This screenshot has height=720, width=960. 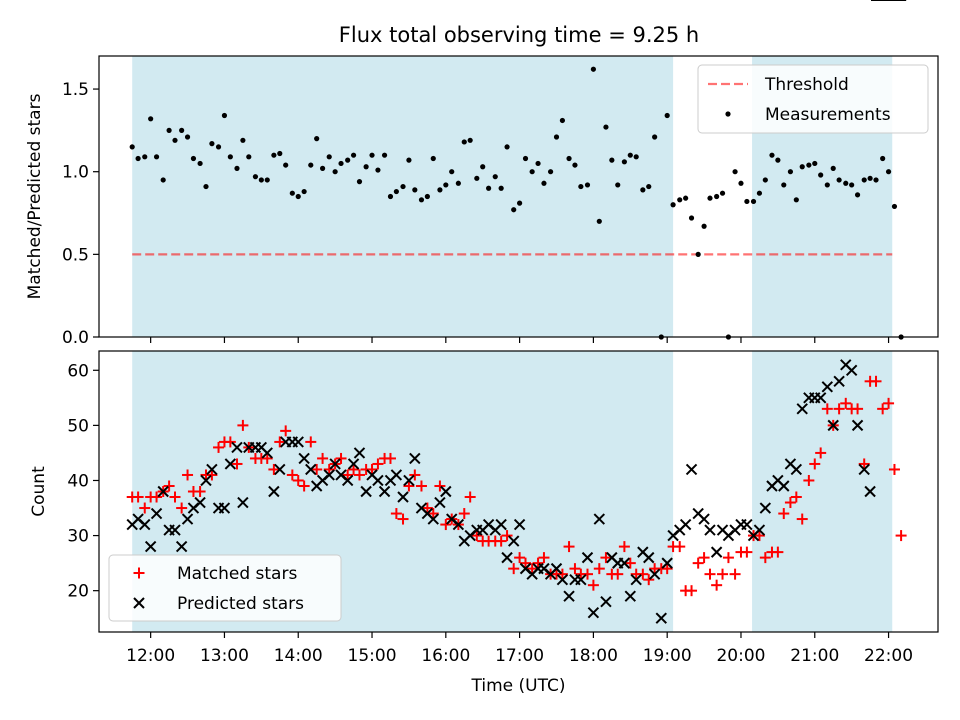 I want to click on bottom-xtick-label: 15:00, so click(x=372, y=656).